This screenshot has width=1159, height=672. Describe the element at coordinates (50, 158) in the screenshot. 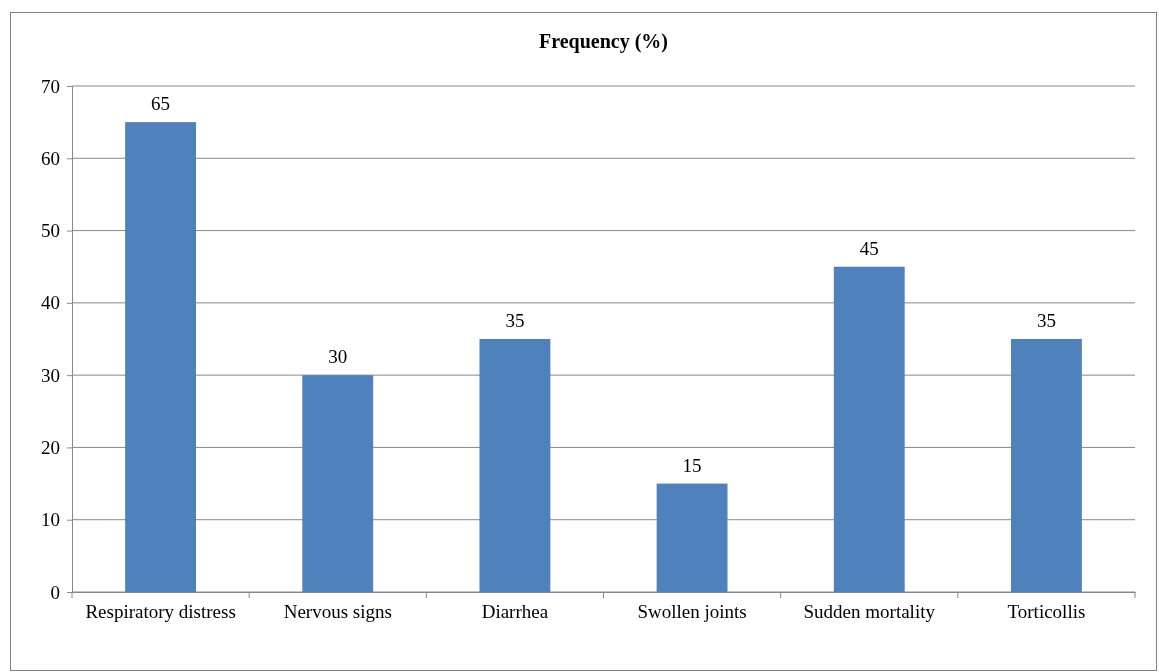

I see `y-tick-label: 60` at that location.